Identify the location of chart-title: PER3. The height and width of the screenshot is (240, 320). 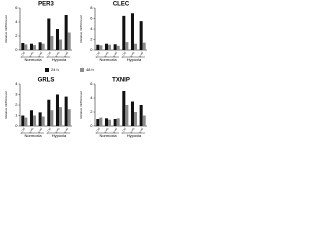
(46, 5).